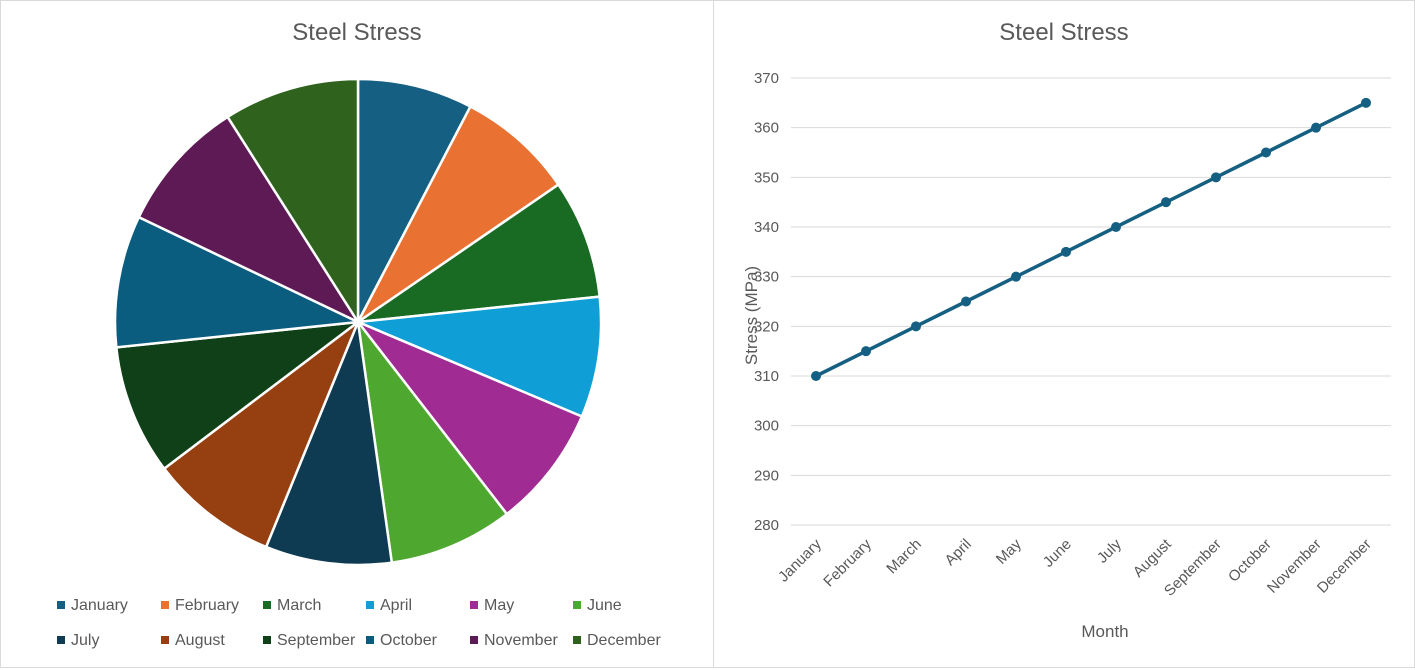  Describe the element at coordinates (800, 560) in the screenshot. I see `x-tick-label: January` at that location.